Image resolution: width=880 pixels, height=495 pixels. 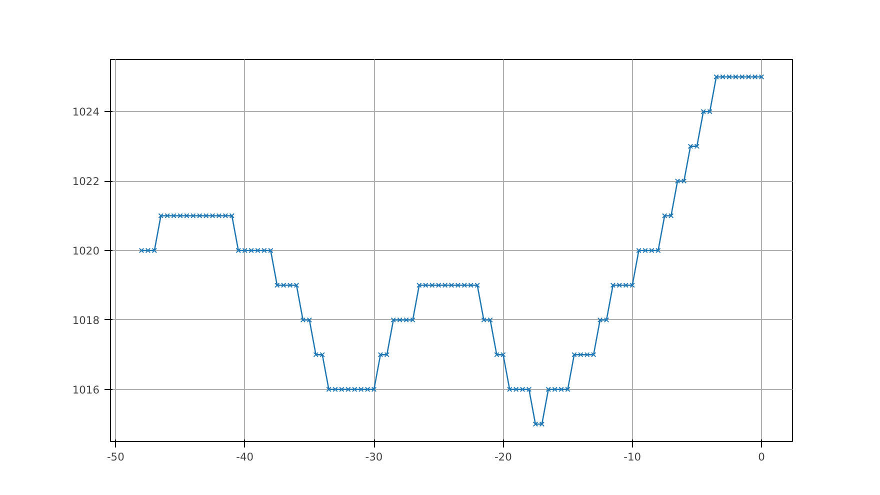 What do you see at coordinates (633, 457) in the screenshot?
I see `x-tick-label: -10` at bounding box center [633, 457].